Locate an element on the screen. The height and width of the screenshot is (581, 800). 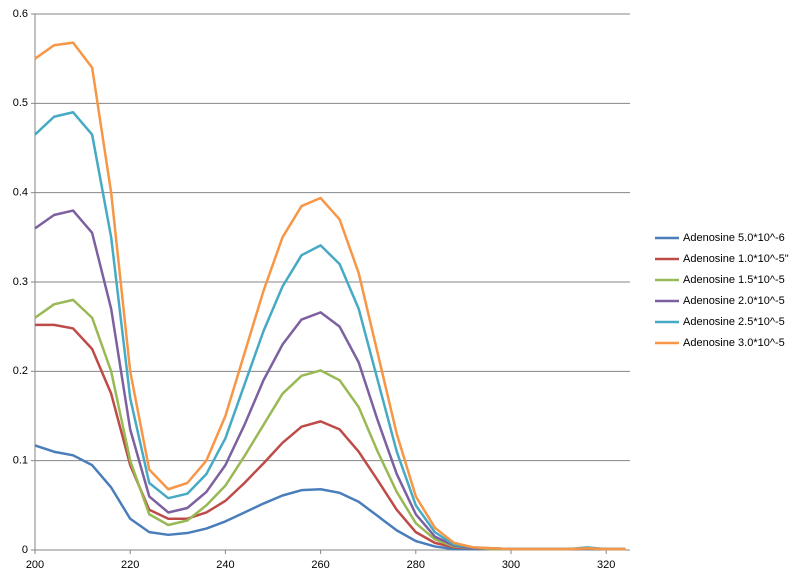
legend-label: Adenosine 5.0*10^-6 is located at coordinates (734, 238).